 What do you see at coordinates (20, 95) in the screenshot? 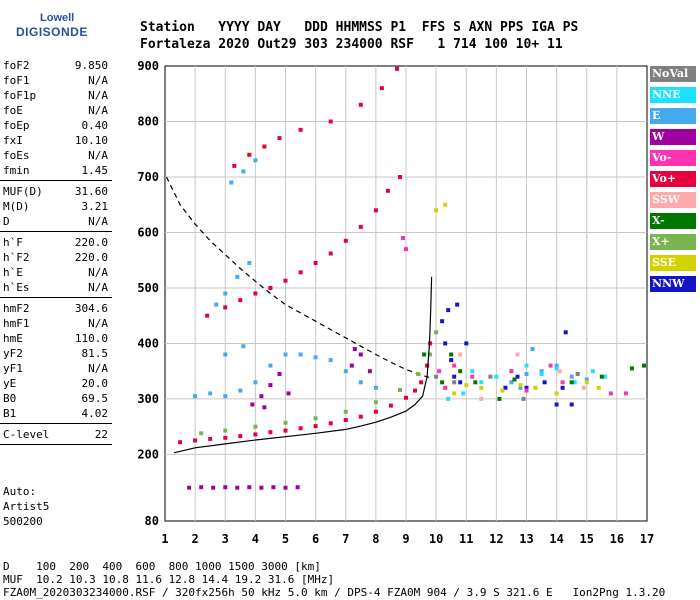
I see `param-label: foF1p` at bounding box center [20, 95].